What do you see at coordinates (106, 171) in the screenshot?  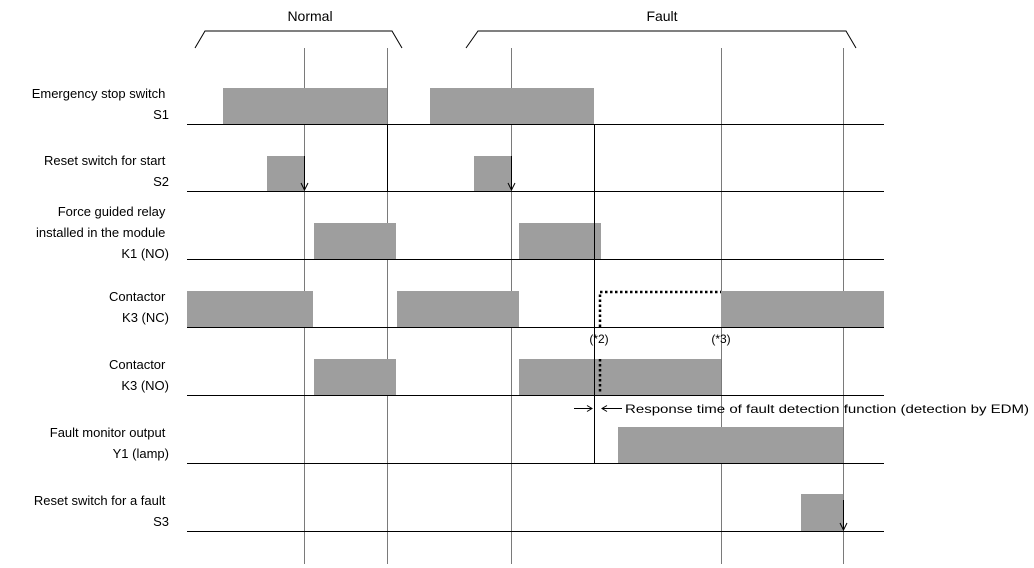 I see `label-s2: Reset switch for start S2` at bounding box center [106, 171].